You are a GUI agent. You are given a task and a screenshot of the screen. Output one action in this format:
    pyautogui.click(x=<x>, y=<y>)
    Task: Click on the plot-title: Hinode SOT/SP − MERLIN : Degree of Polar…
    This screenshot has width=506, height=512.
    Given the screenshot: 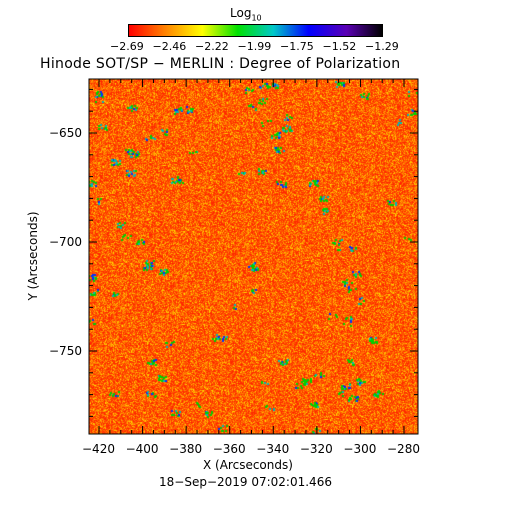 What is the action you would take?
    pyautogui.click(x=220, y=64)
    